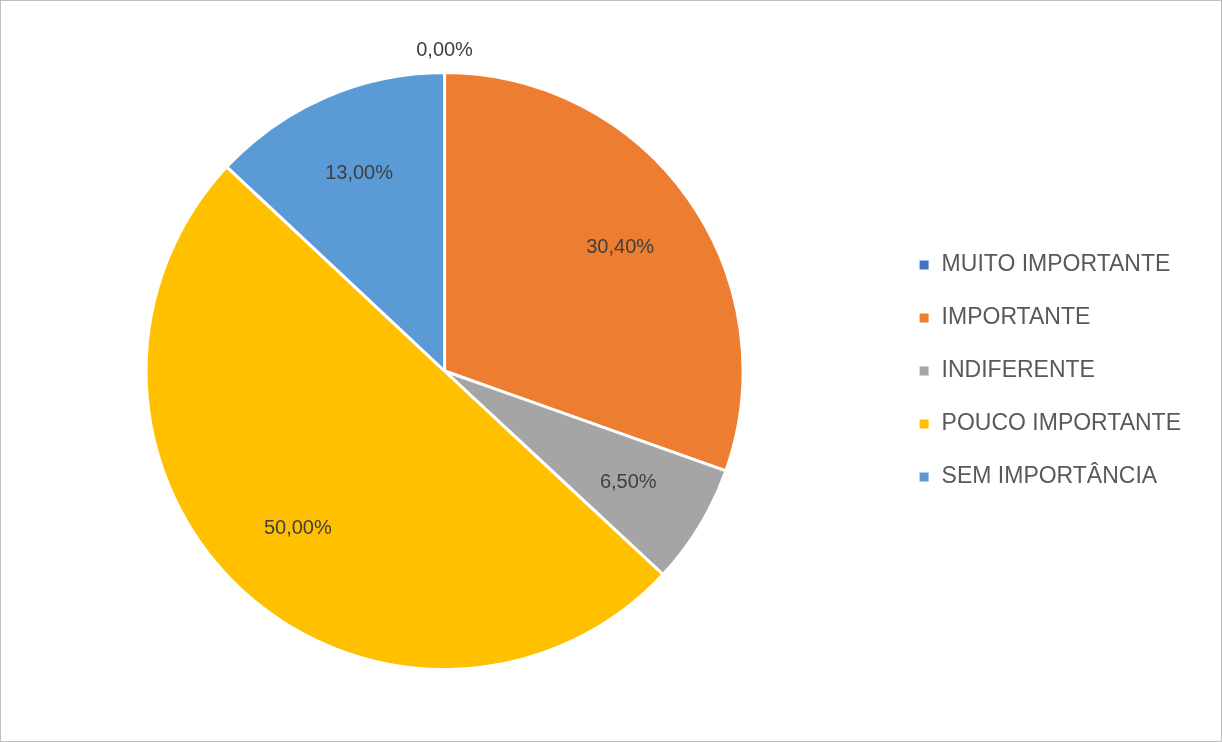  I want to click on legend-label: INDIFERENTE, so click(1018, 369).